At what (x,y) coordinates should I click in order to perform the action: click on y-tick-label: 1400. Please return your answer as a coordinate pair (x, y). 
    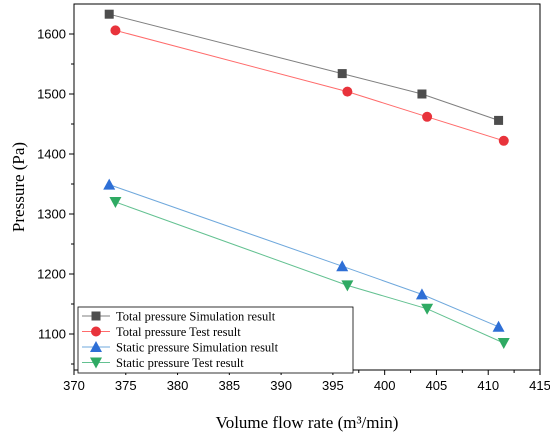
    Looking at the image, I should click on (51, 154).